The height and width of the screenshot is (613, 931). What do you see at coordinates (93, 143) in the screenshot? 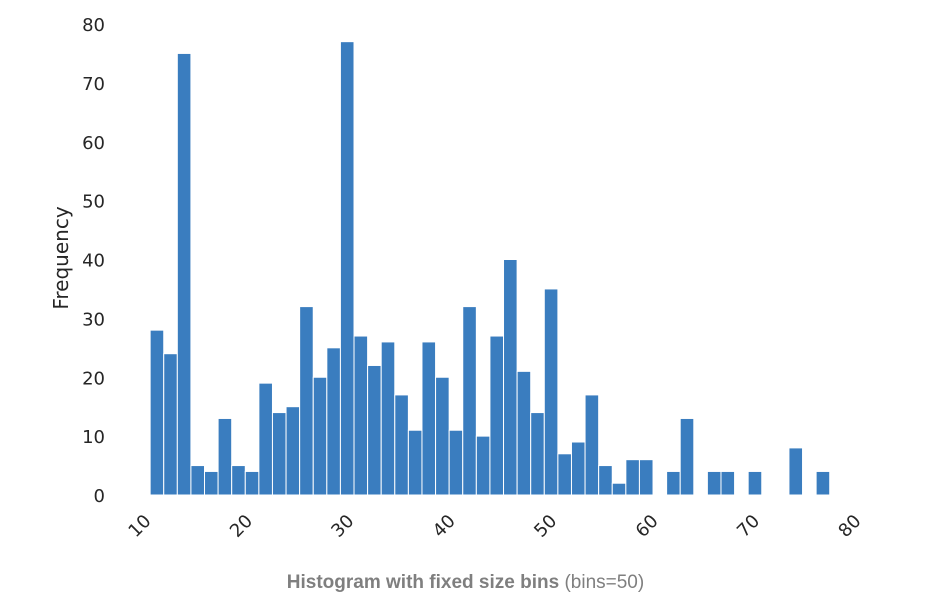
I see `y-tick-label: 60` at bounding box center [93, 143].